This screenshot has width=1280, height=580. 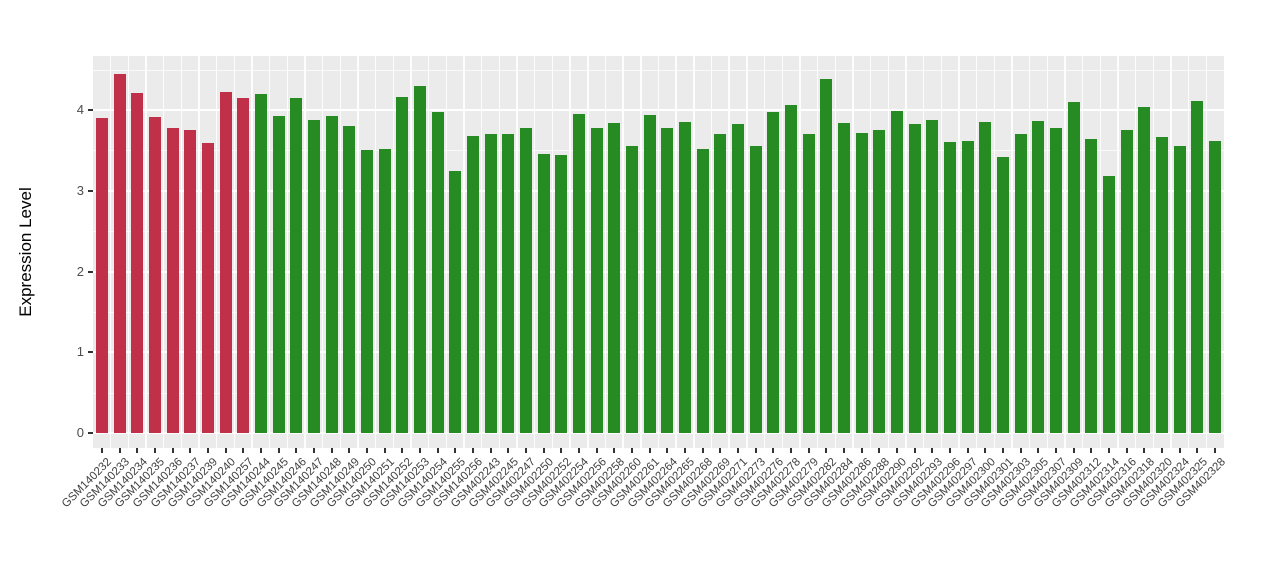 What do you see at coordinates (260, 263) in the screenshot?
I see `bar-GSM140244` at bounding box center [260, 263].